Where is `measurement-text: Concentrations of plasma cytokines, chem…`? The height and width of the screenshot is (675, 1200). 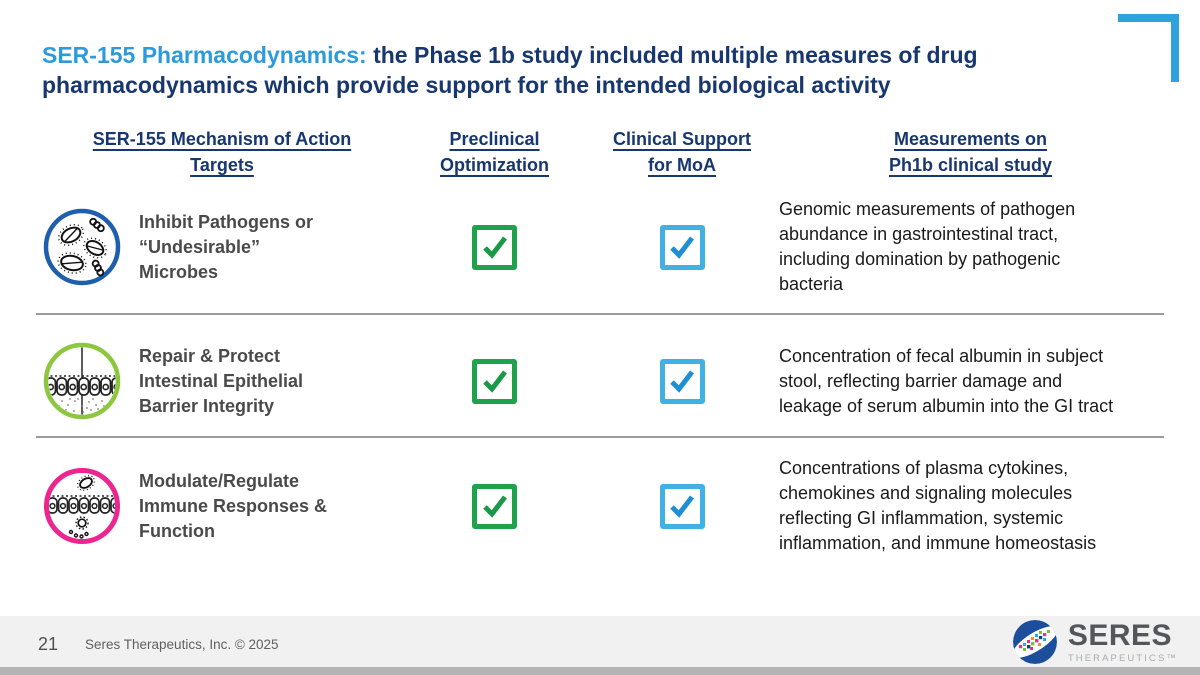 measurement-text: Concentrations of plasma cytokines, chem… is located at coordinates (938, 505).